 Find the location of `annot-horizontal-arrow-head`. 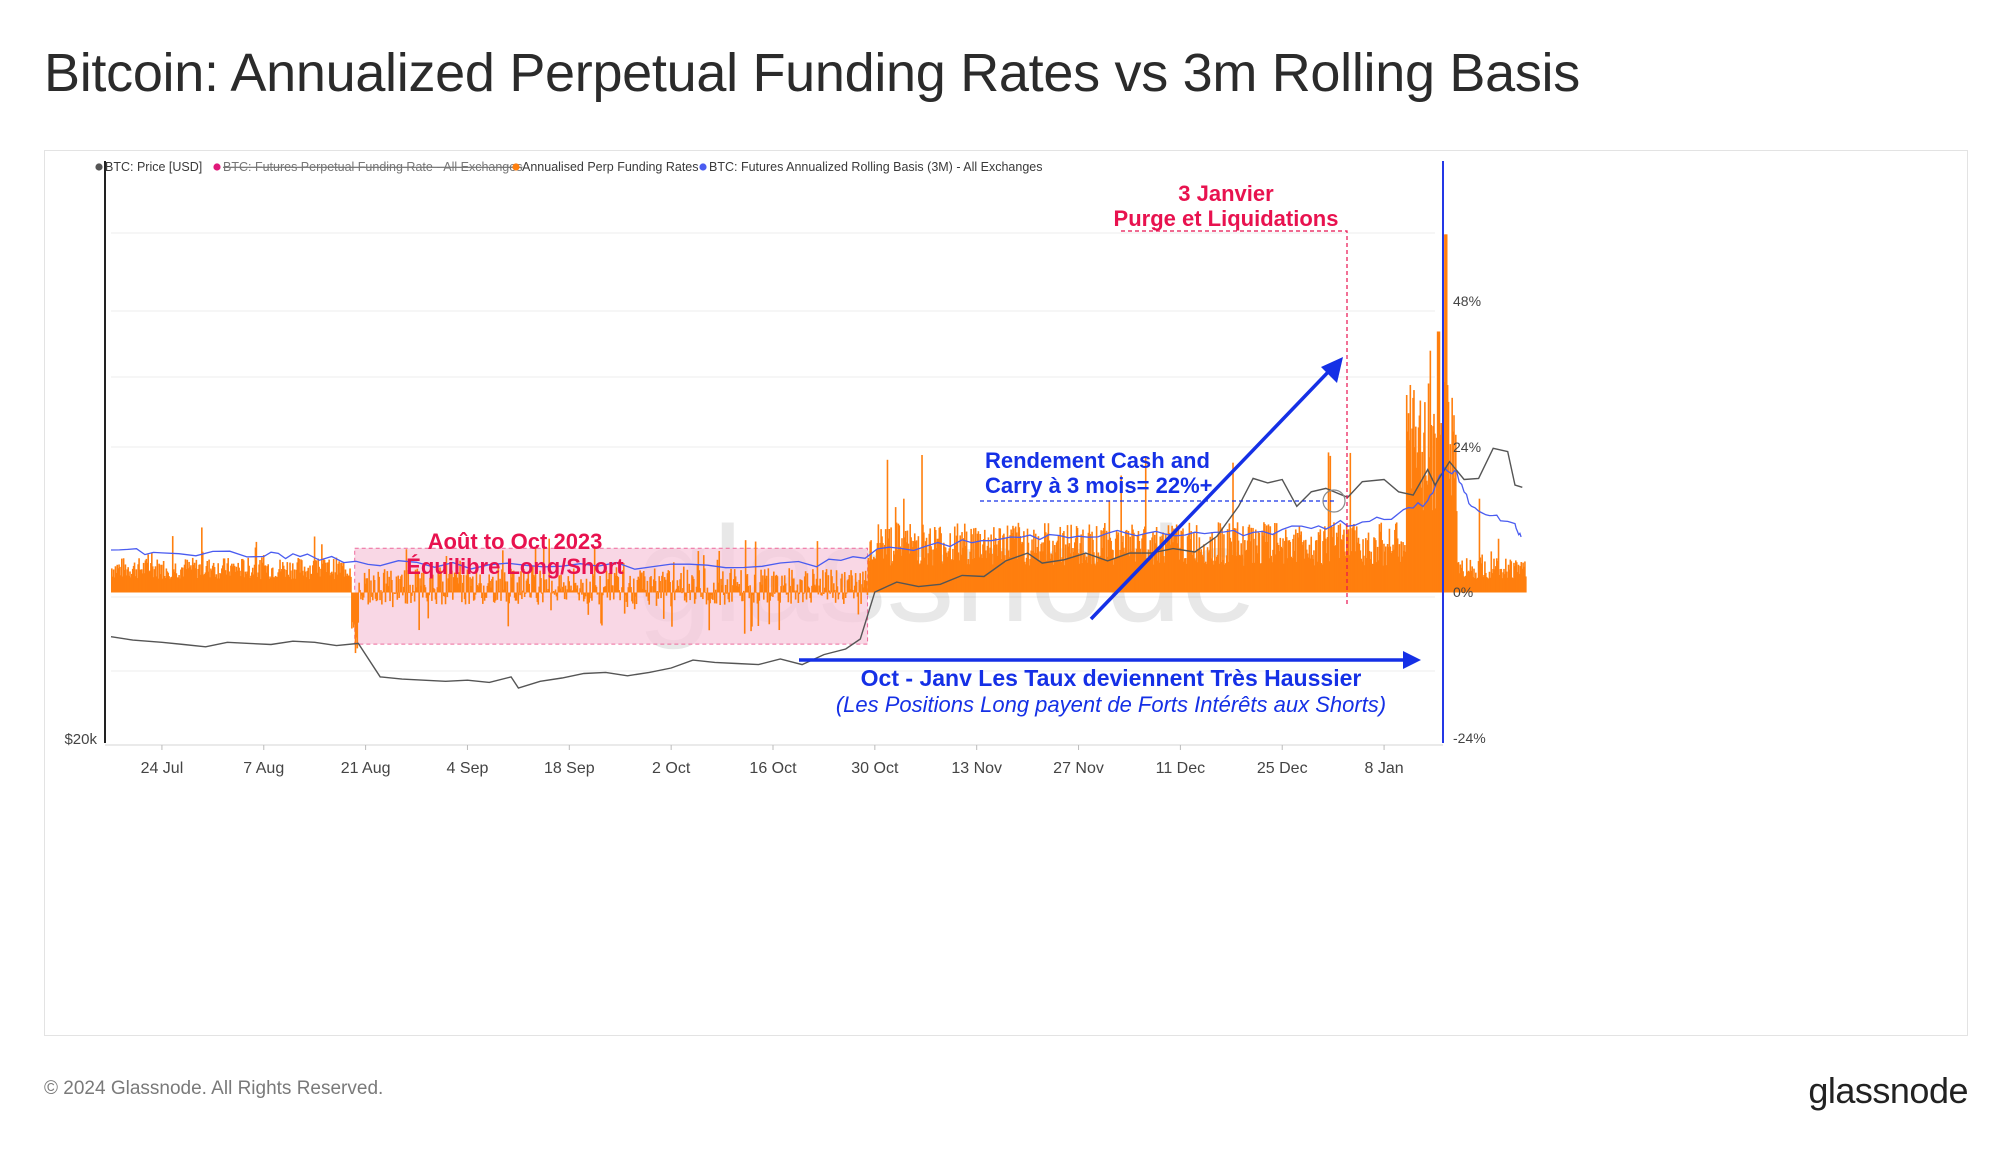

annot-horizontal-arrow-head is located at coordinates (1412, 660).